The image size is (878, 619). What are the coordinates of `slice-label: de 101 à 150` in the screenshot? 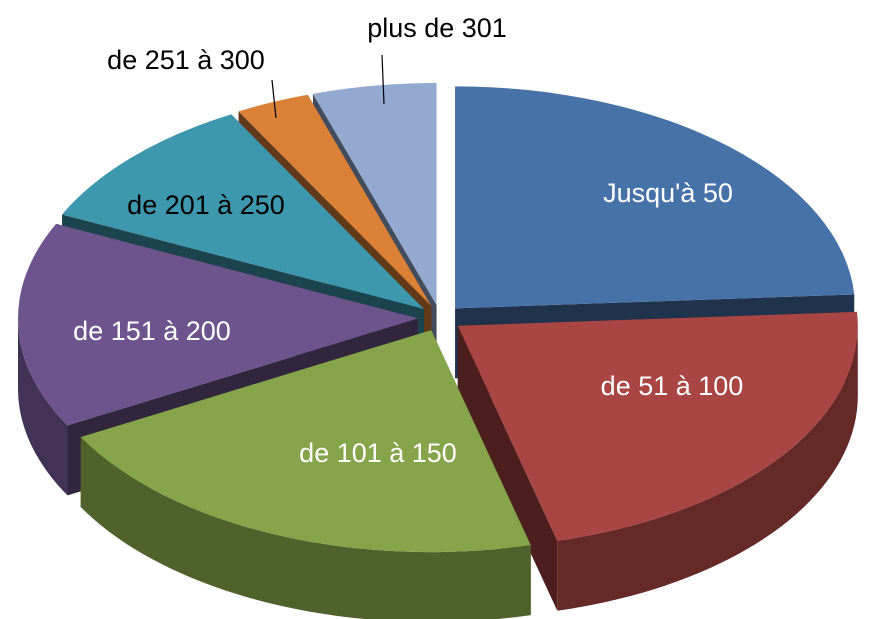 It's located at (378, 453).